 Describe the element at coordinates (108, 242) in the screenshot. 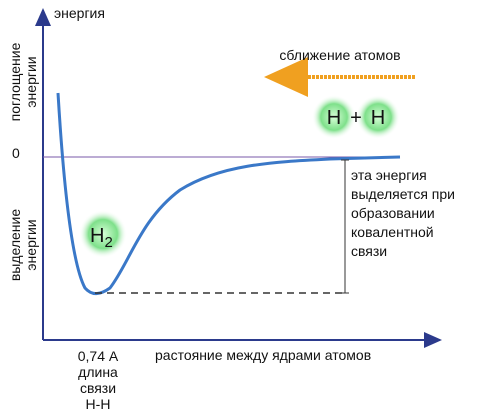

I see `molecule-subscript: 2` at that location.